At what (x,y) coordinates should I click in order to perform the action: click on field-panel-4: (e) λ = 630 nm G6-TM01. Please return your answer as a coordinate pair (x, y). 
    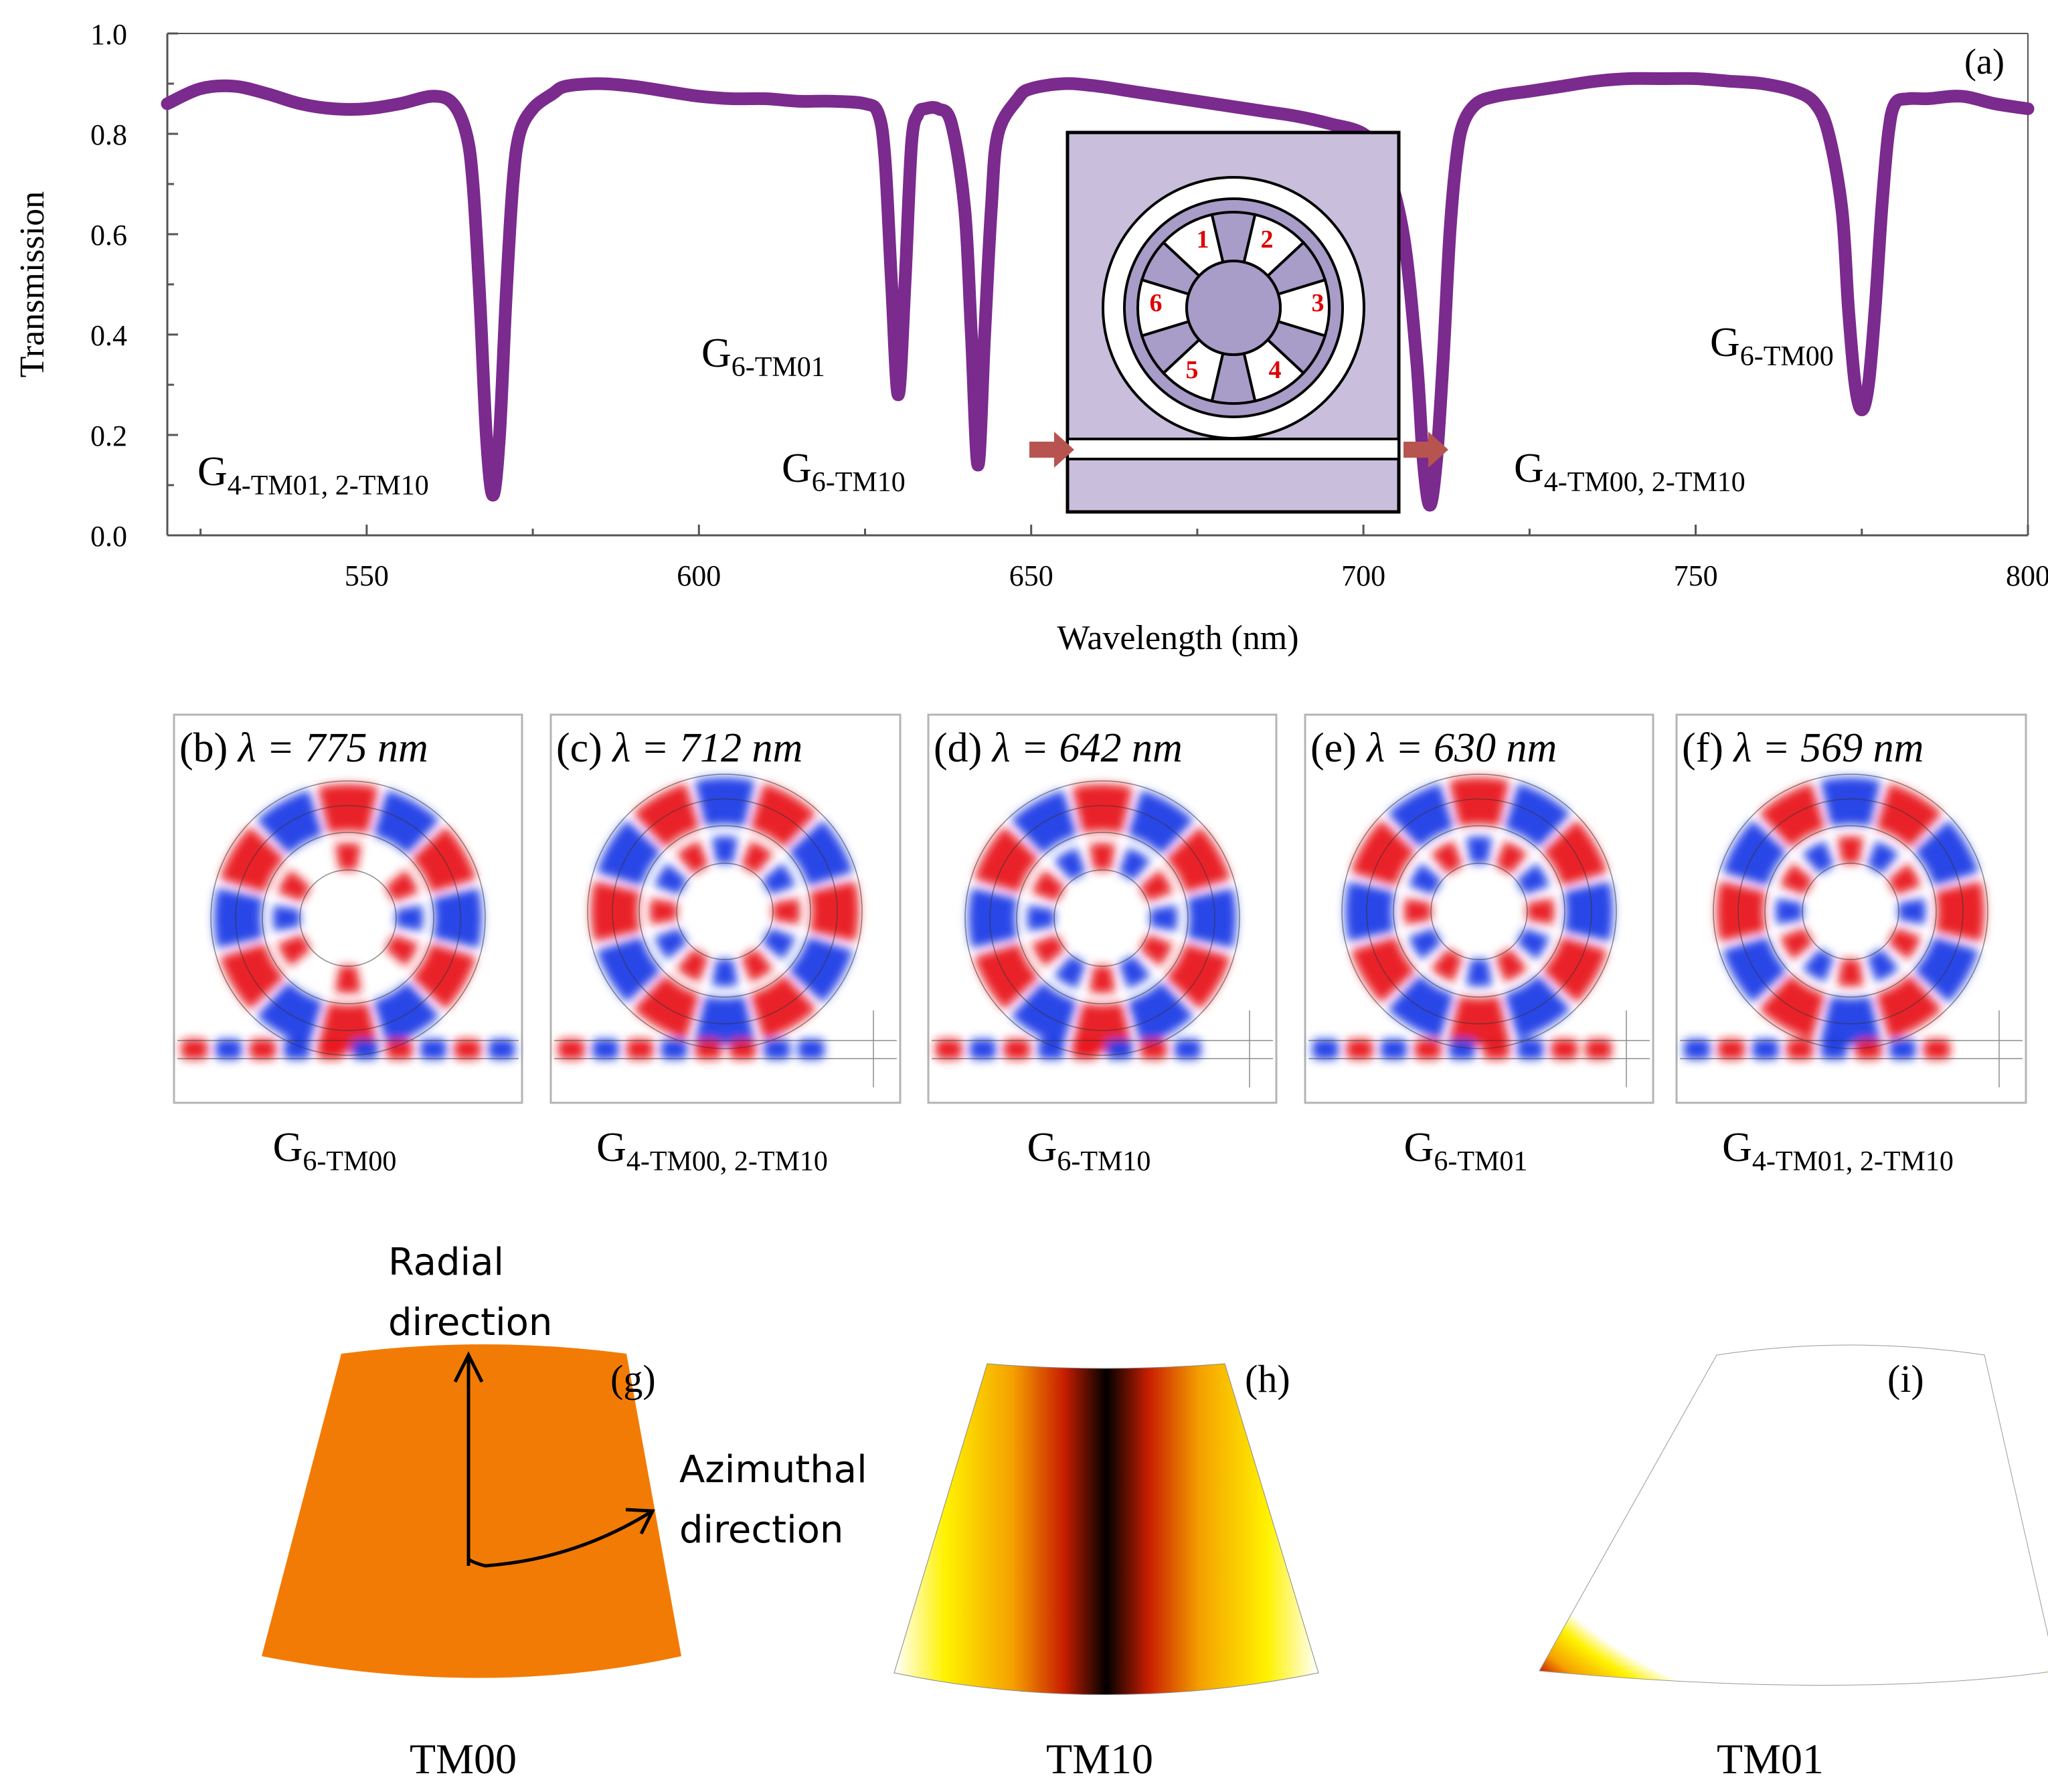
    Looking at the image, I should click on (1479, 945).